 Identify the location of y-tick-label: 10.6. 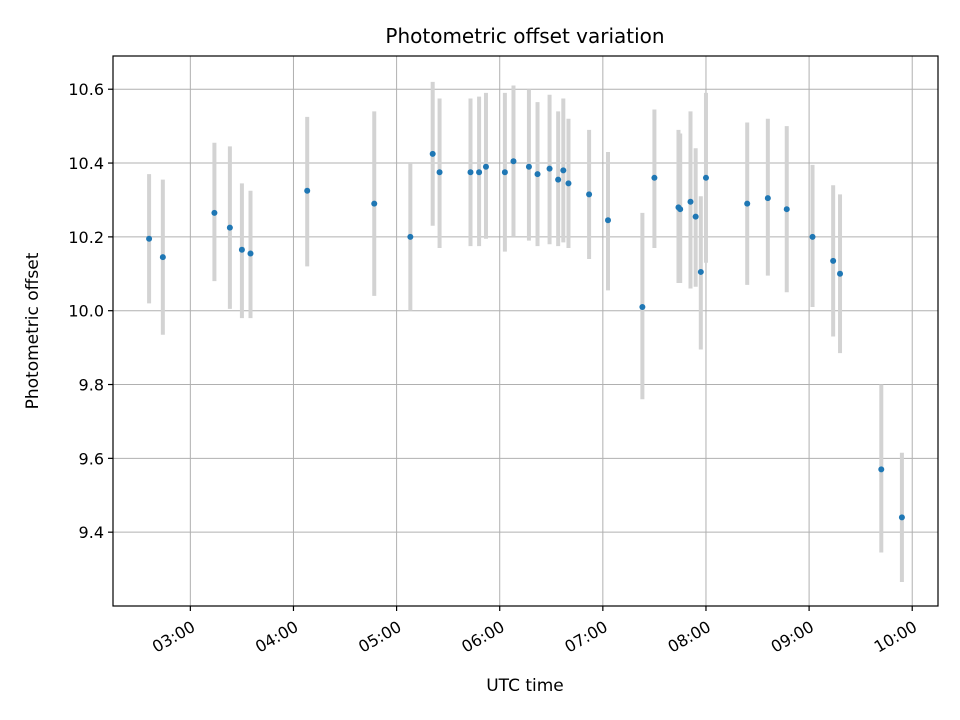
(86, 89).